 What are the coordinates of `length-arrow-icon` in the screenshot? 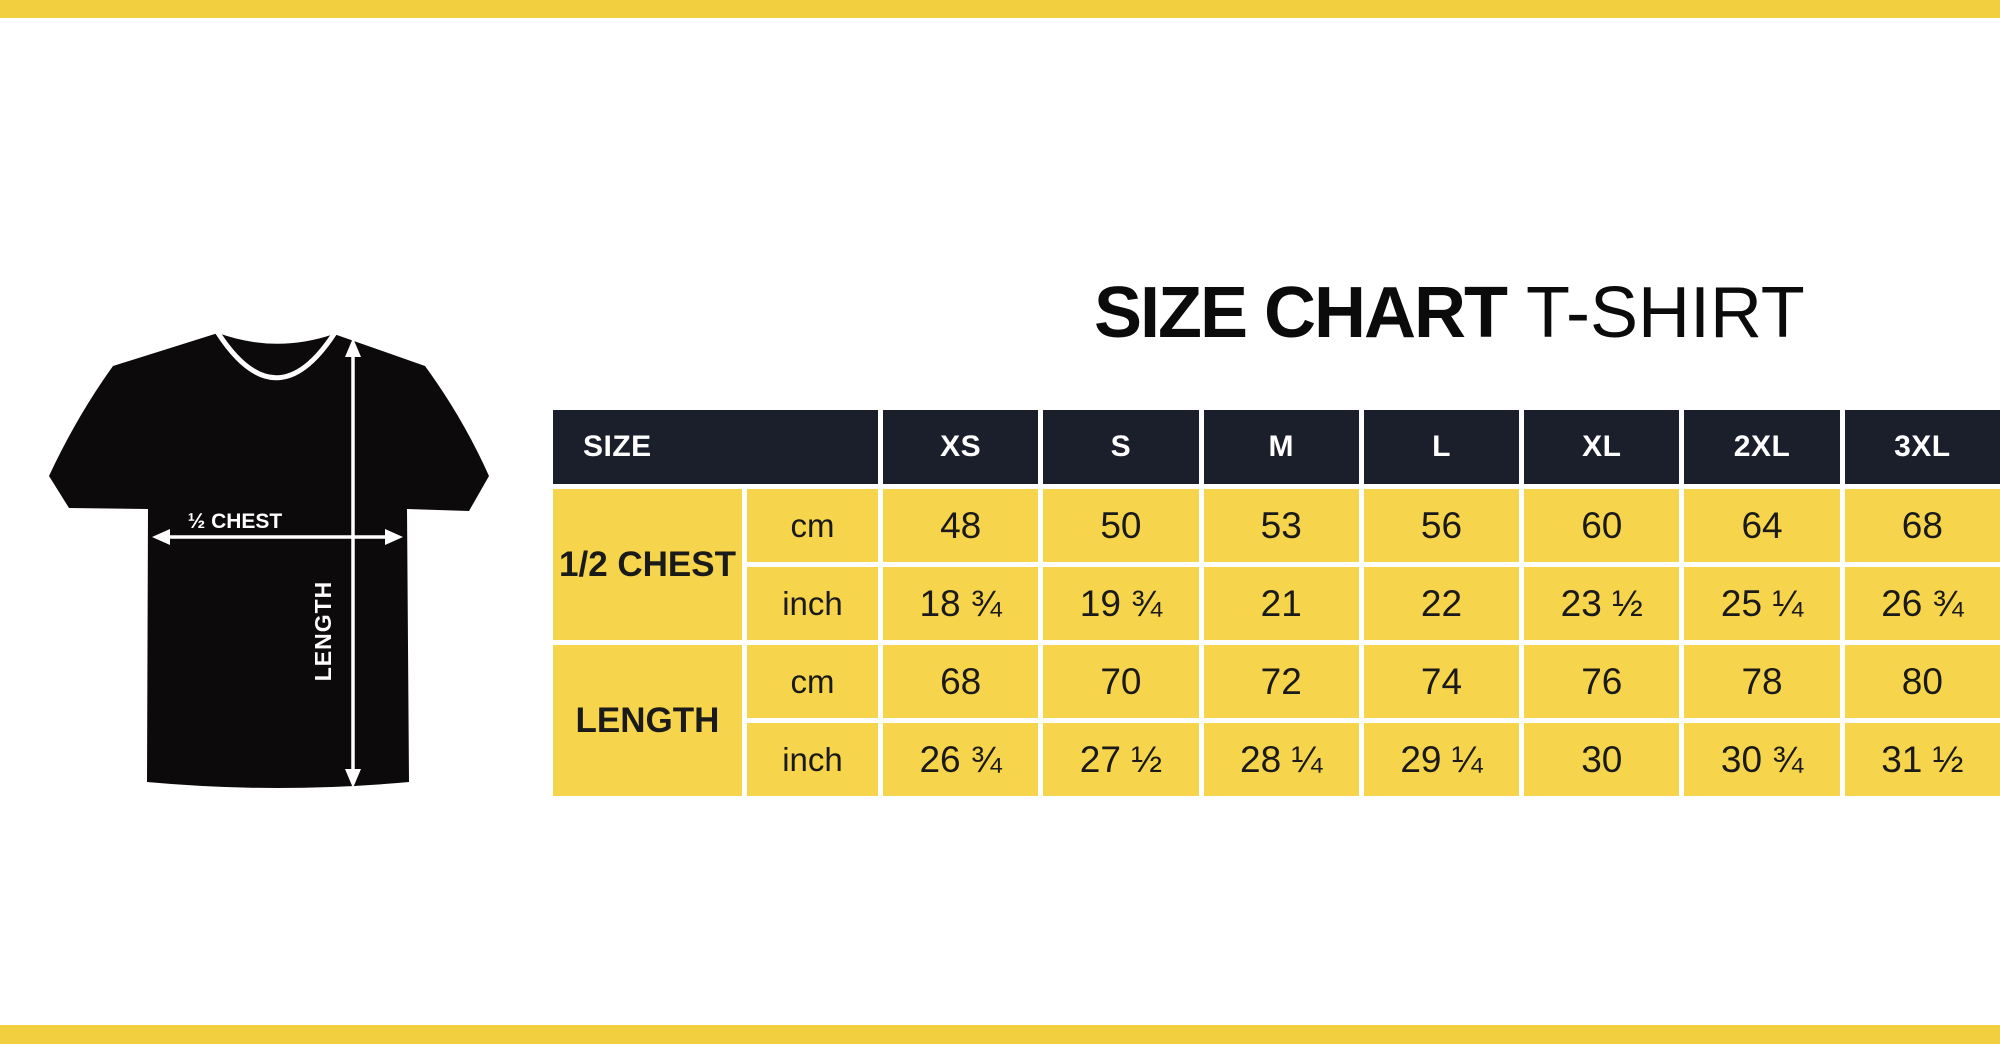 It's located at (353, 563).